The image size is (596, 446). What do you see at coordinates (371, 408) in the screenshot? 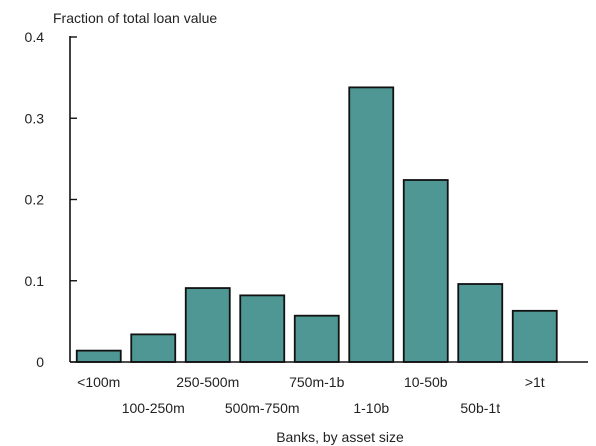
I see `x-tick-label: 1-10b` at bounding box center [371, 408].